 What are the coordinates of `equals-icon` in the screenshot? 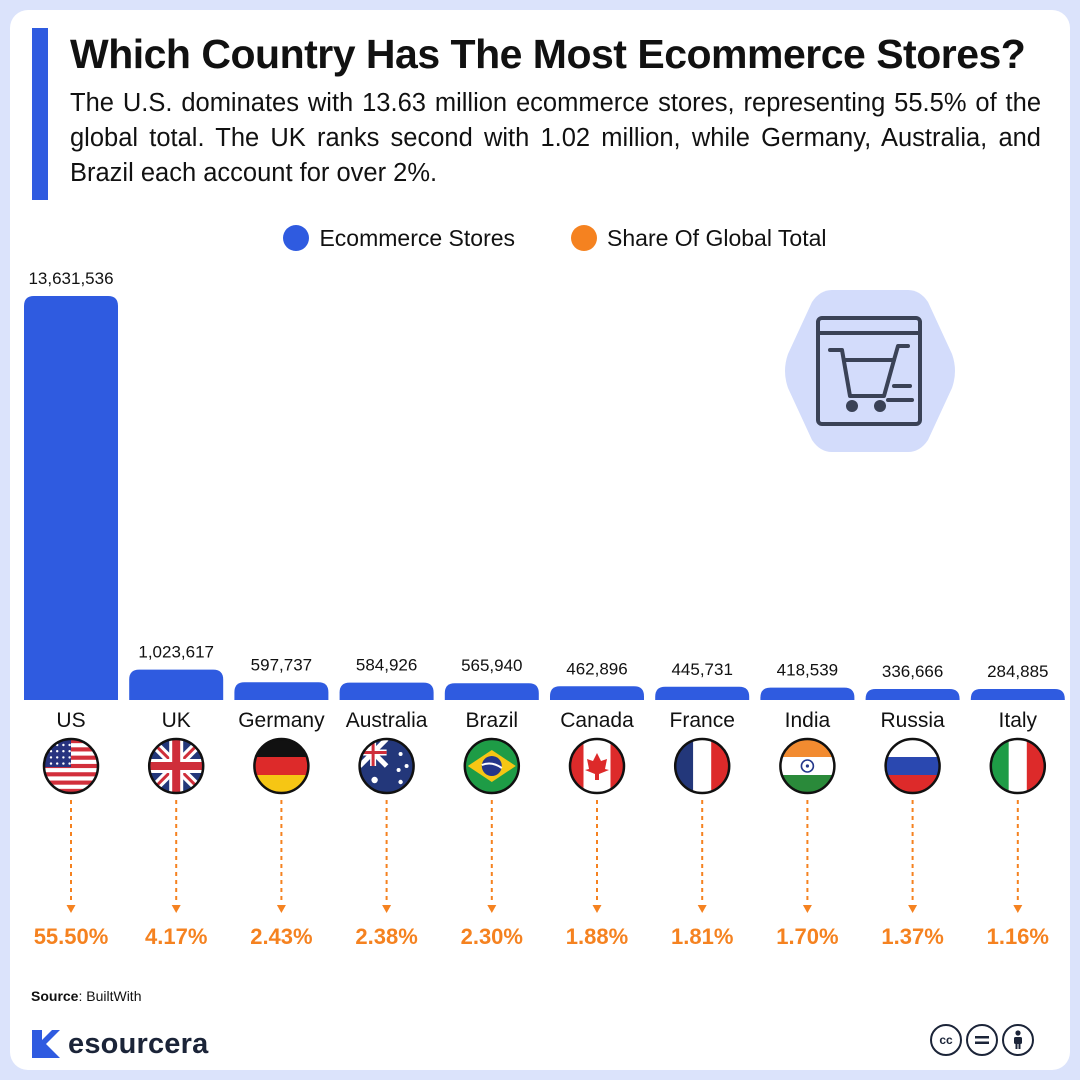 It's located at (982, 1040).